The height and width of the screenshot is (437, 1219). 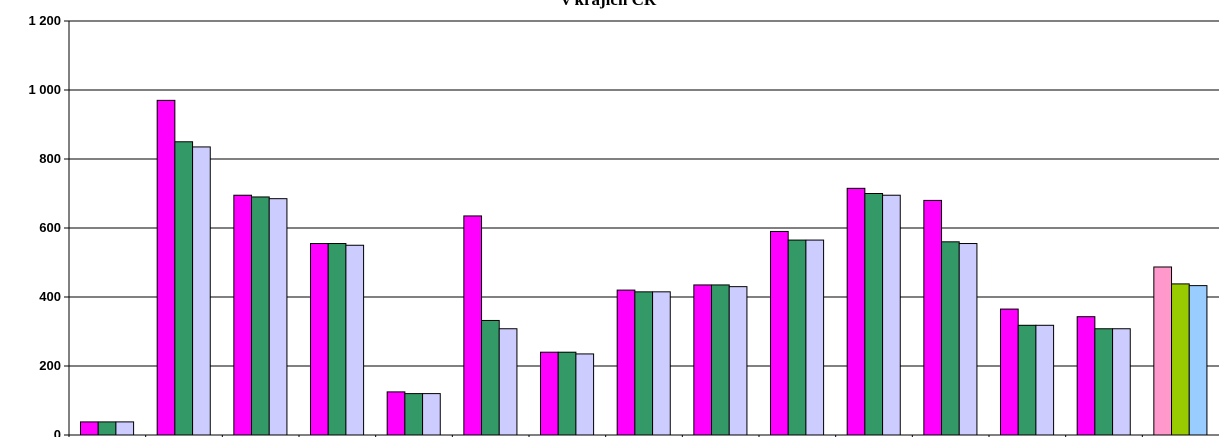 What do you see at coordinates (44, 20) in the screenshot?
I see `y-tick-label: 1 200` at bounding box center [44, 20].